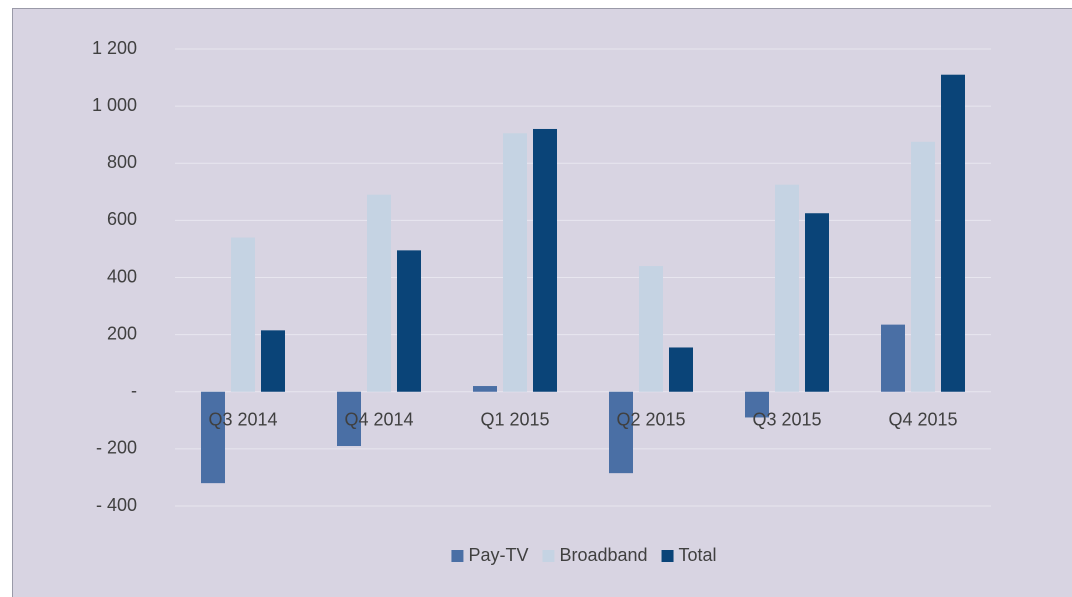  Describe the element at coordinates (378, 420) in the screenshot. I see `x-tick-label: Q4 2014` at that location.